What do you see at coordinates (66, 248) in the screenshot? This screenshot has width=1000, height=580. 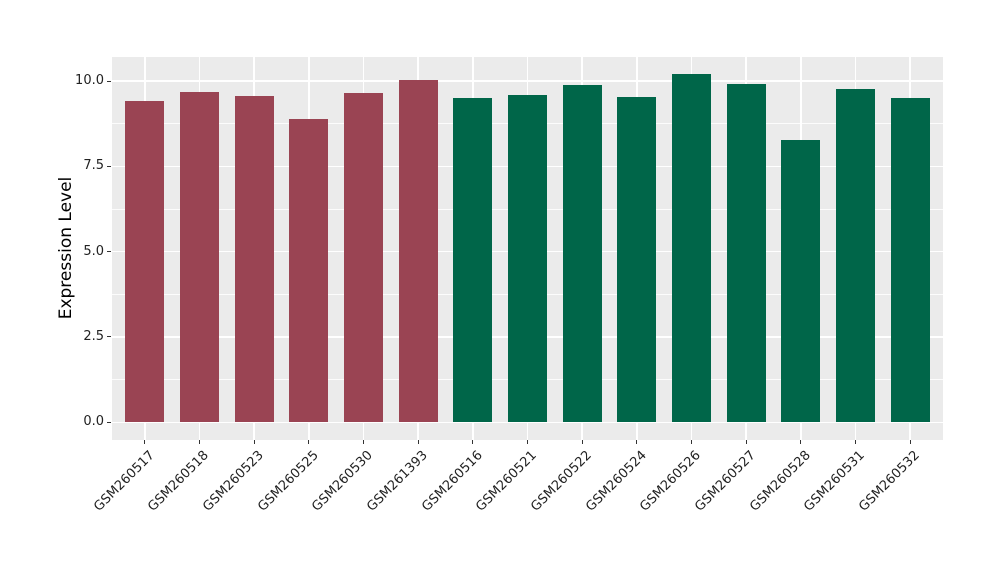 I see `y-axis-title: Expression Level` at bounding box center [66, 248].